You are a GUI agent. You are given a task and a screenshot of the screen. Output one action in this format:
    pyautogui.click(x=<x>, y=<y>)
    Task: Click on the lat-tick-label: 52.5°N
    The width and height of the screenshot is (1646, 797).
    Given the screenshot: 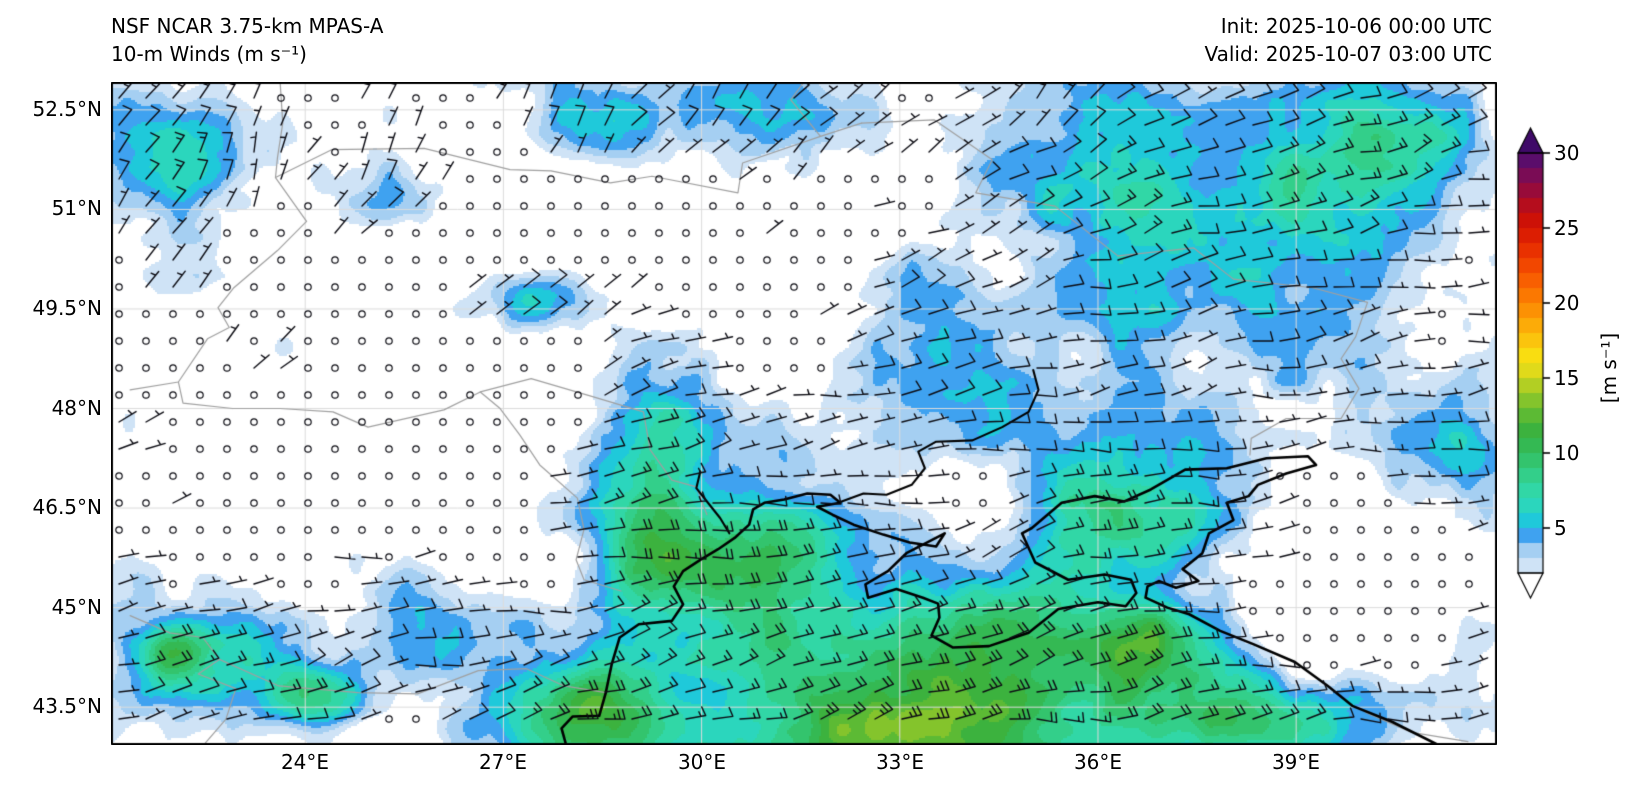 What is the action you would take?
    pyautogui.click(x=67, y=109)
    